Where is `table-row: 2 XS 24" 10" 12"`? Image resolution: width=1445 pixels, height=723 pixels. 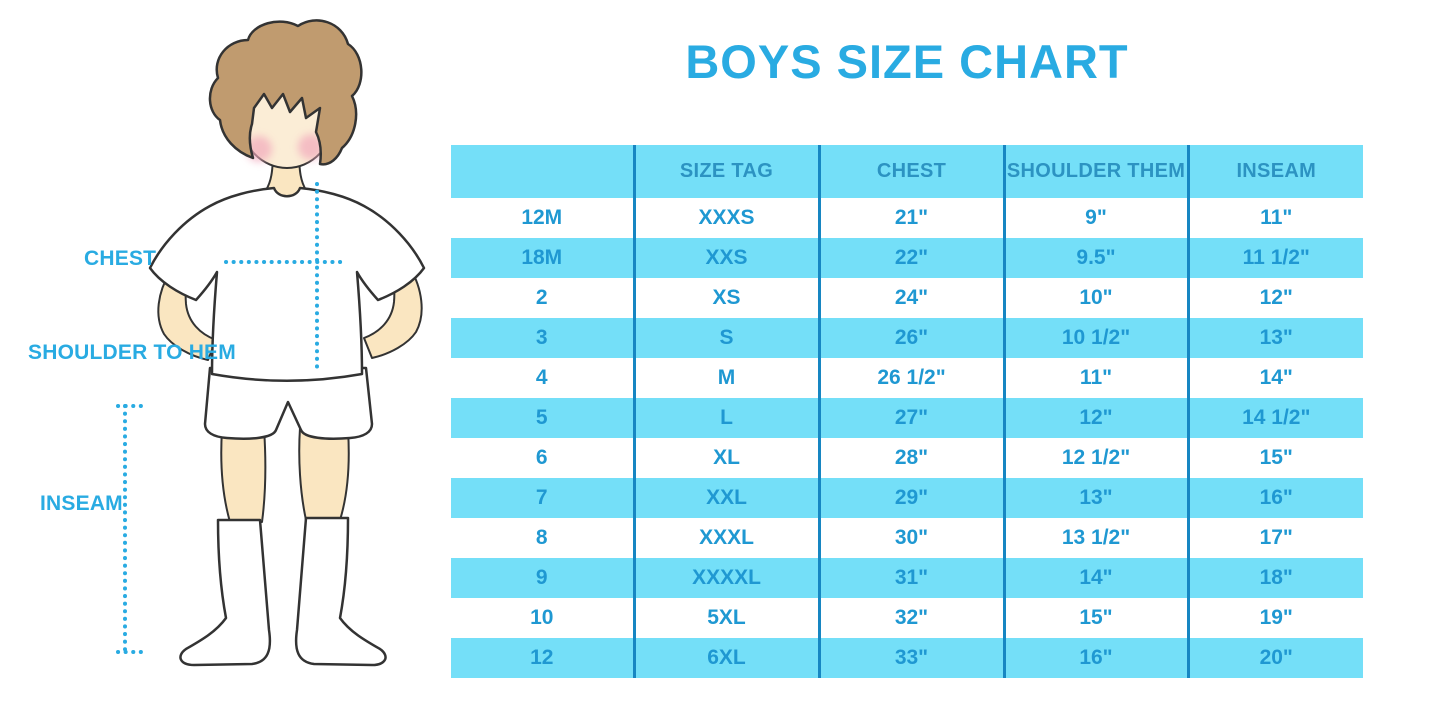 table-row: 2 XS 24" 10" 12" is located at coordinates (907, 298).